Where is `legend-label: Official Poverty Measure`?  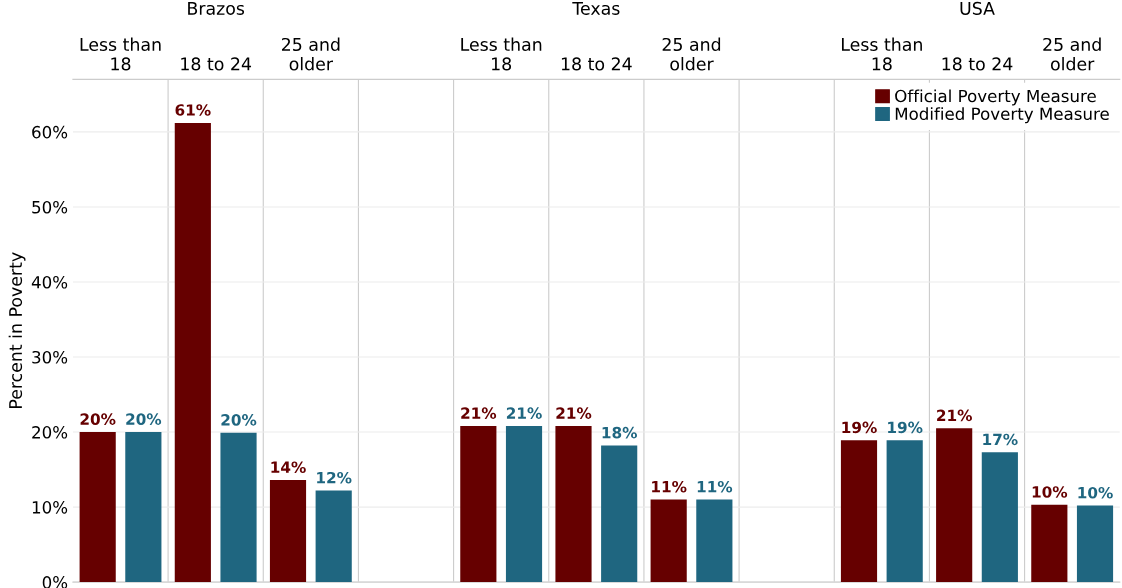
legend-label: Official Poverty Measure is located at coordinates (995, 97).